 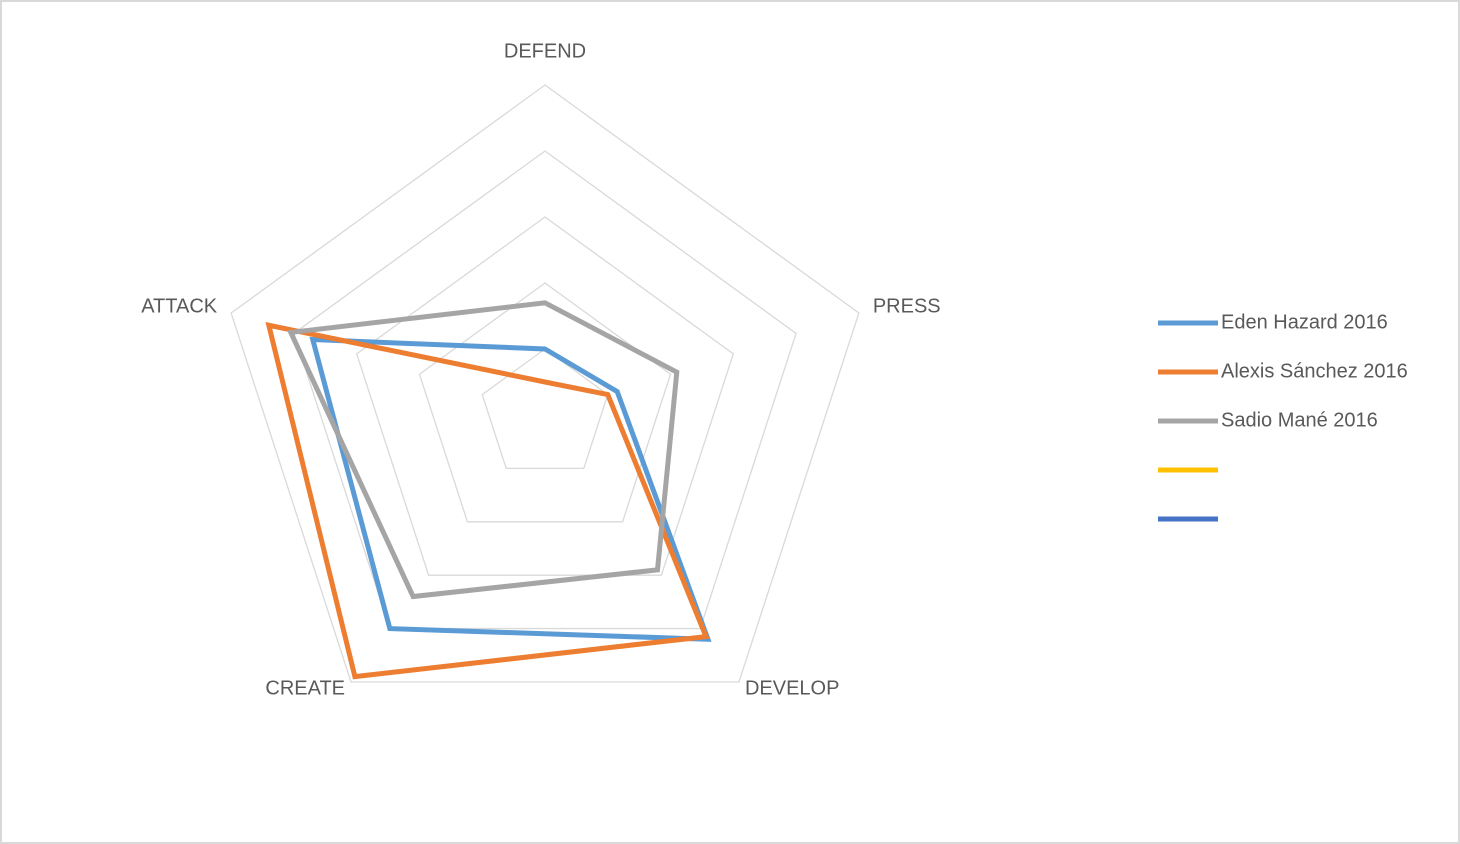 What do you see at coordinates (1314, 371) in the screenshot?
I see `legend-label: Alexis Sánchez 2016` at bounding box center [1314, 371].